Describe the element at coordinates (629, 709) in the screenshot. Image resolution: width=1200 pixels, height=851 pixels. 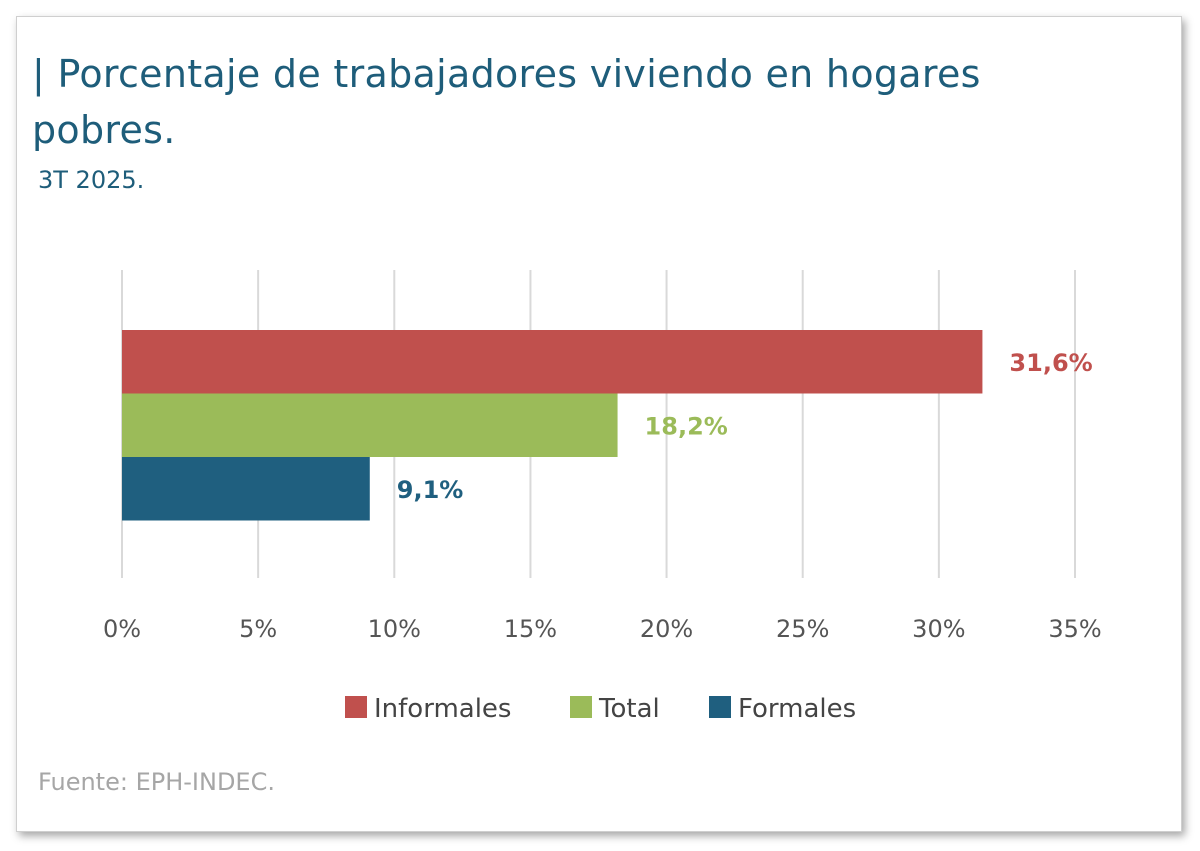
I see `legend-label-total: Total` at that location.